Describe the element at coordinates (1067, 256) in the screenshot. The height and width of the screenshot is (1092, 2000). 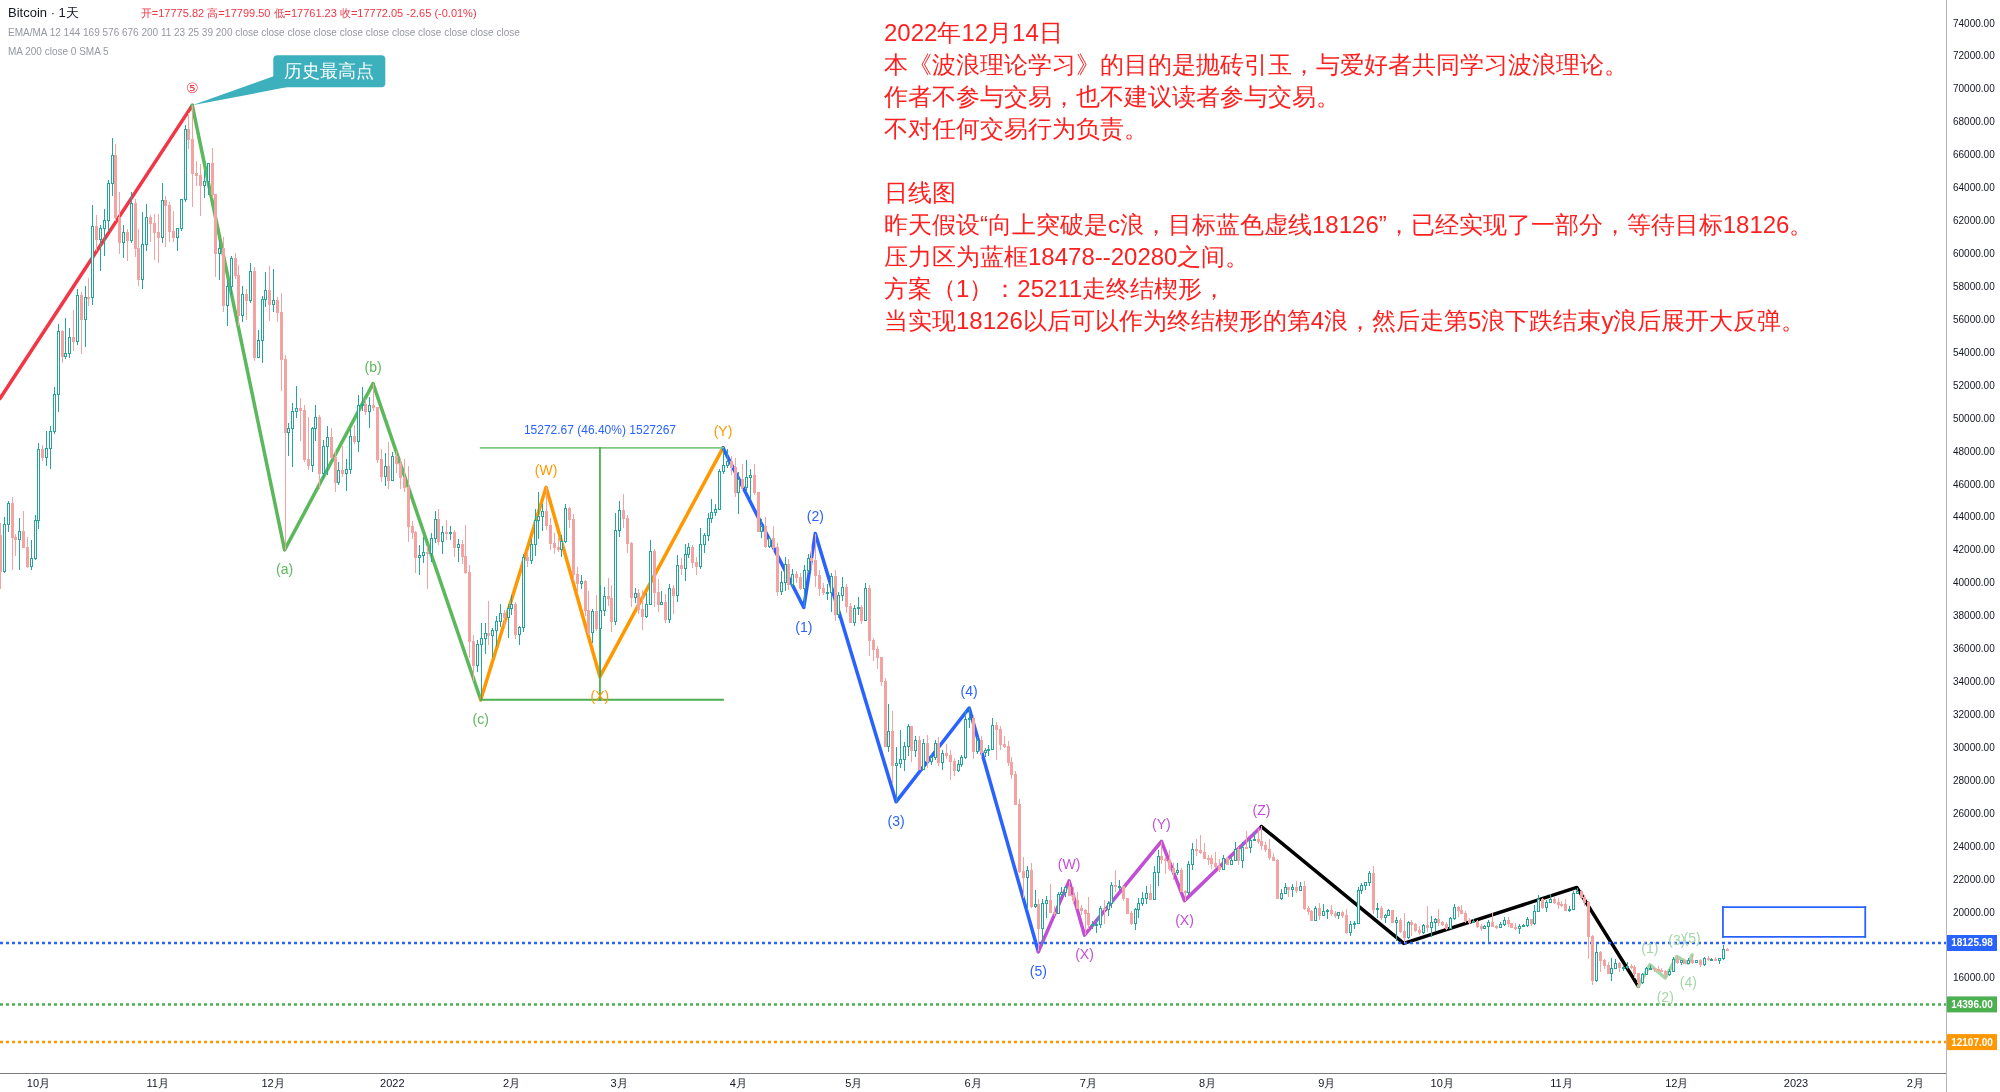
I see `annotation: 压力区为蓝框18478--20280之间。` at that location.